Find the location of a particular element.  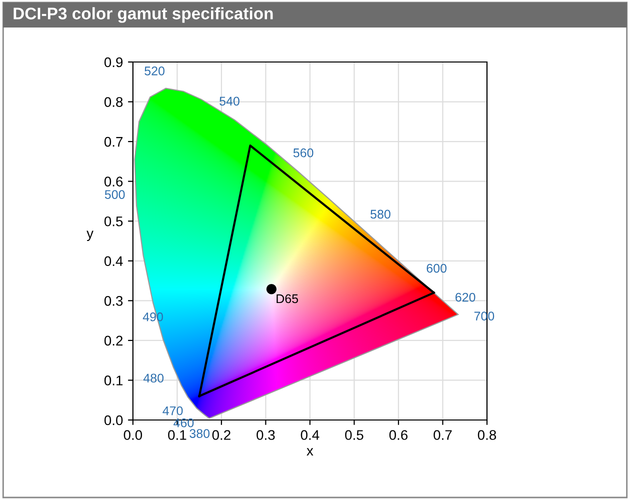

chart-title: DCI-P3 color gamut specification is located at coordinates (143, 15).